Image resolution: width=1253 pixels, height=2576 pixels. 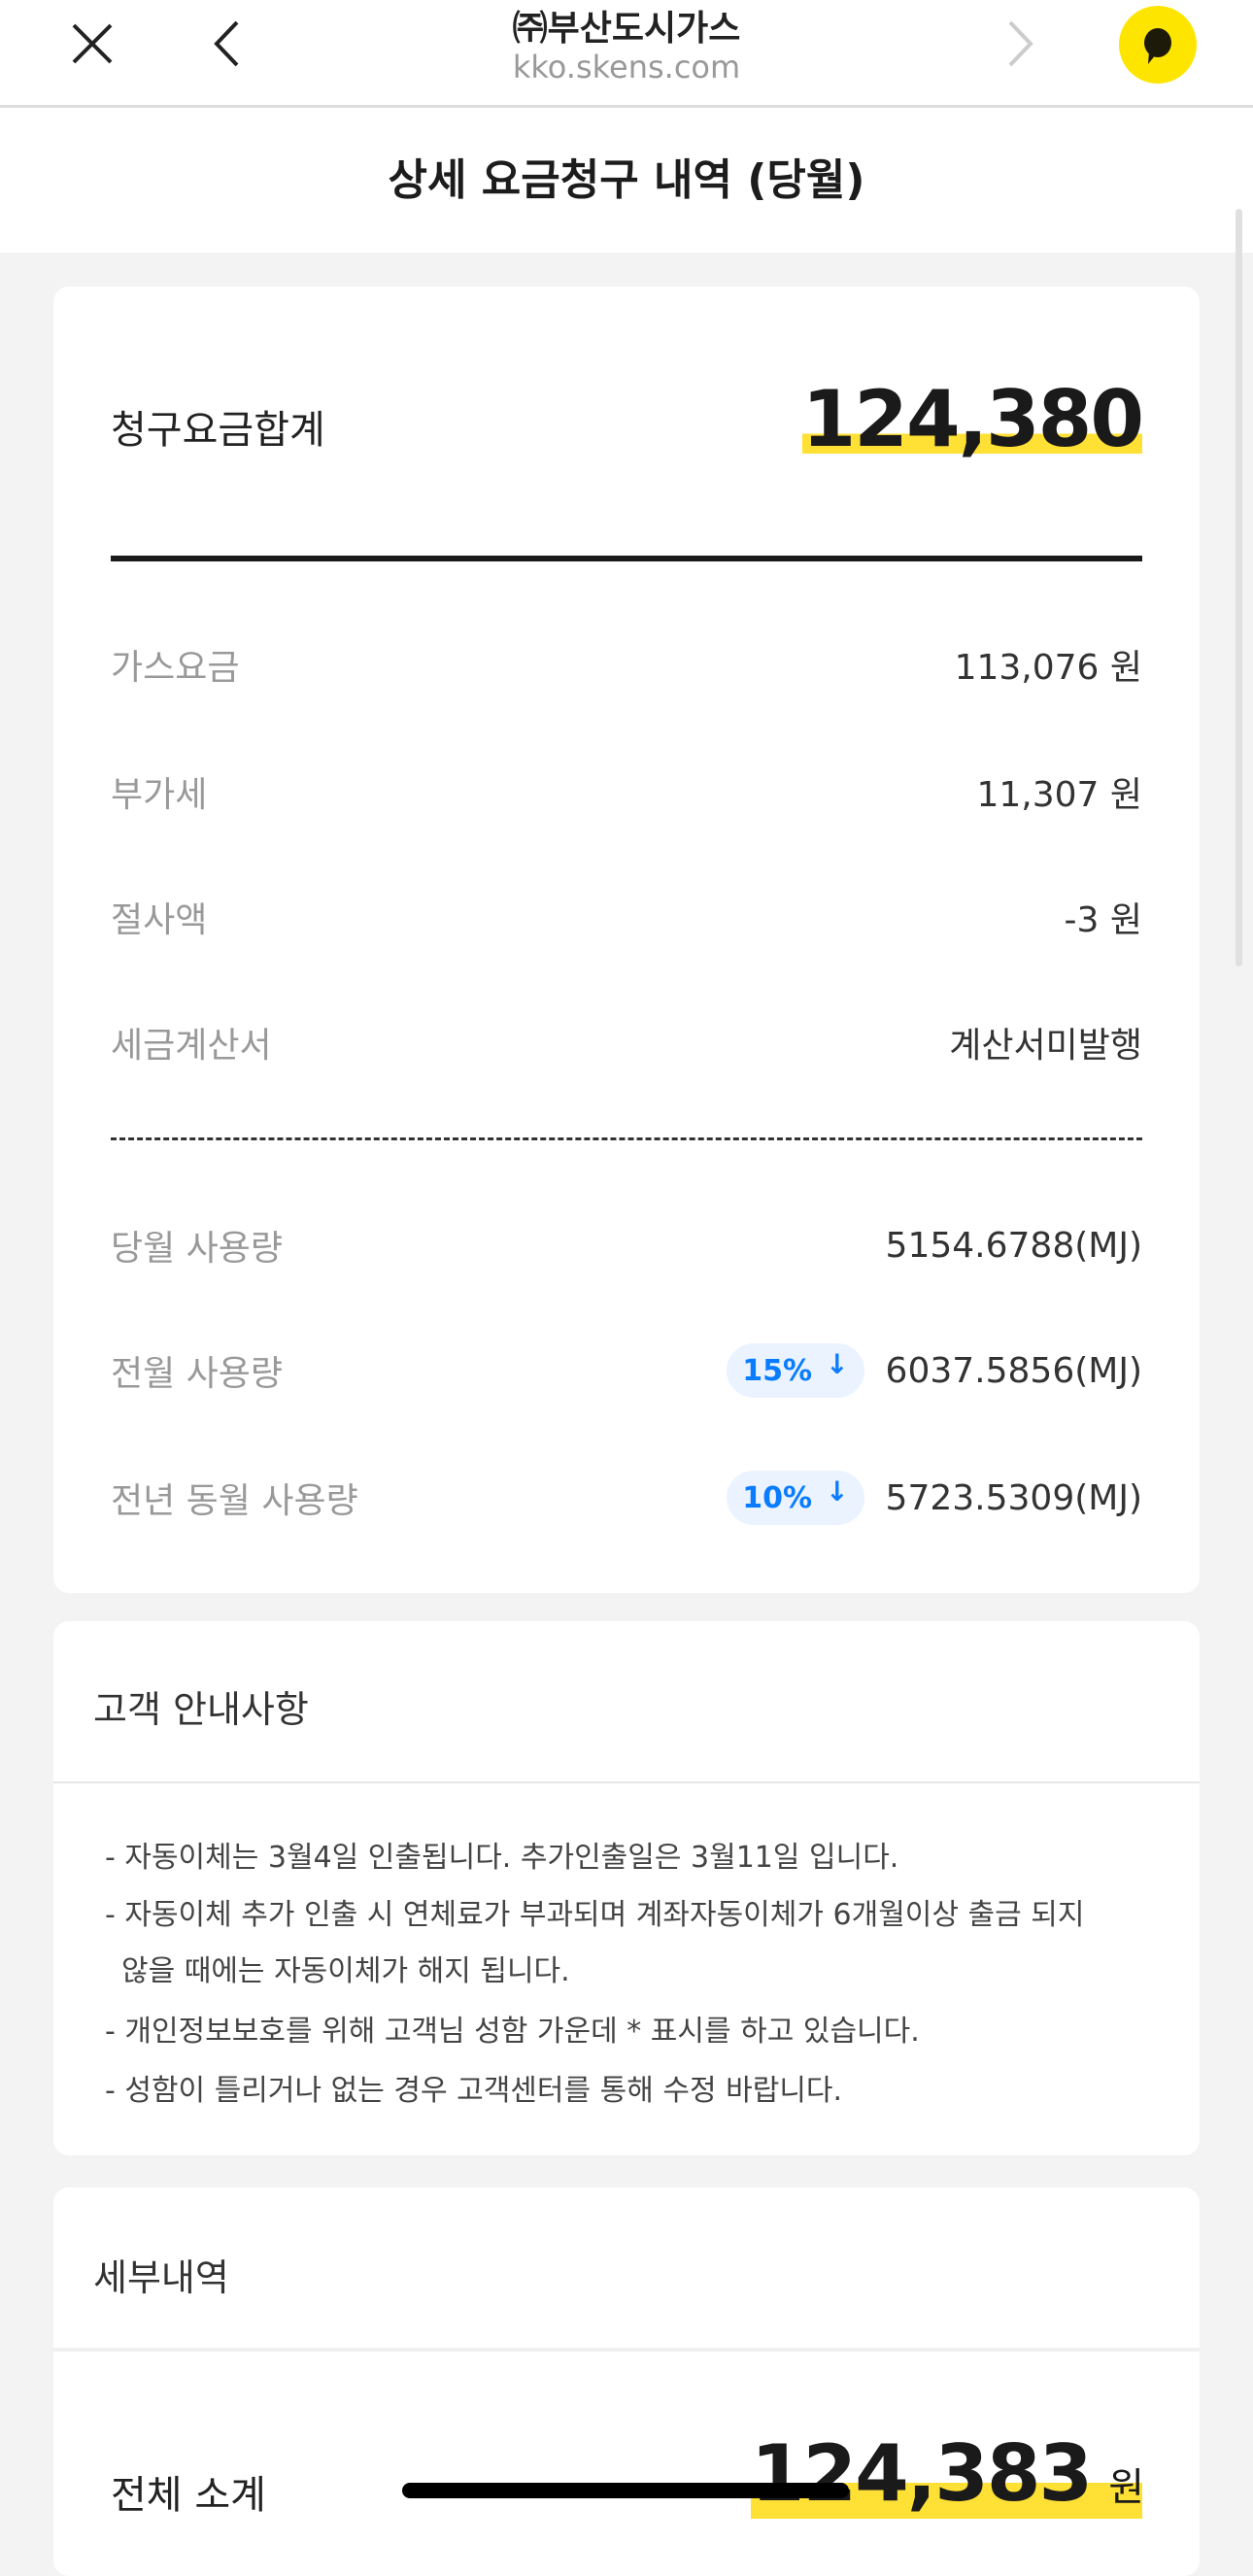 What do you see at coordinates (502, 1858) in the screenshot?
I see `notice-line: - 자동이체는 3월4일 인출됩니다. 추가인출일은 3월11일 입니다.` at bounding box center [502, 1858].